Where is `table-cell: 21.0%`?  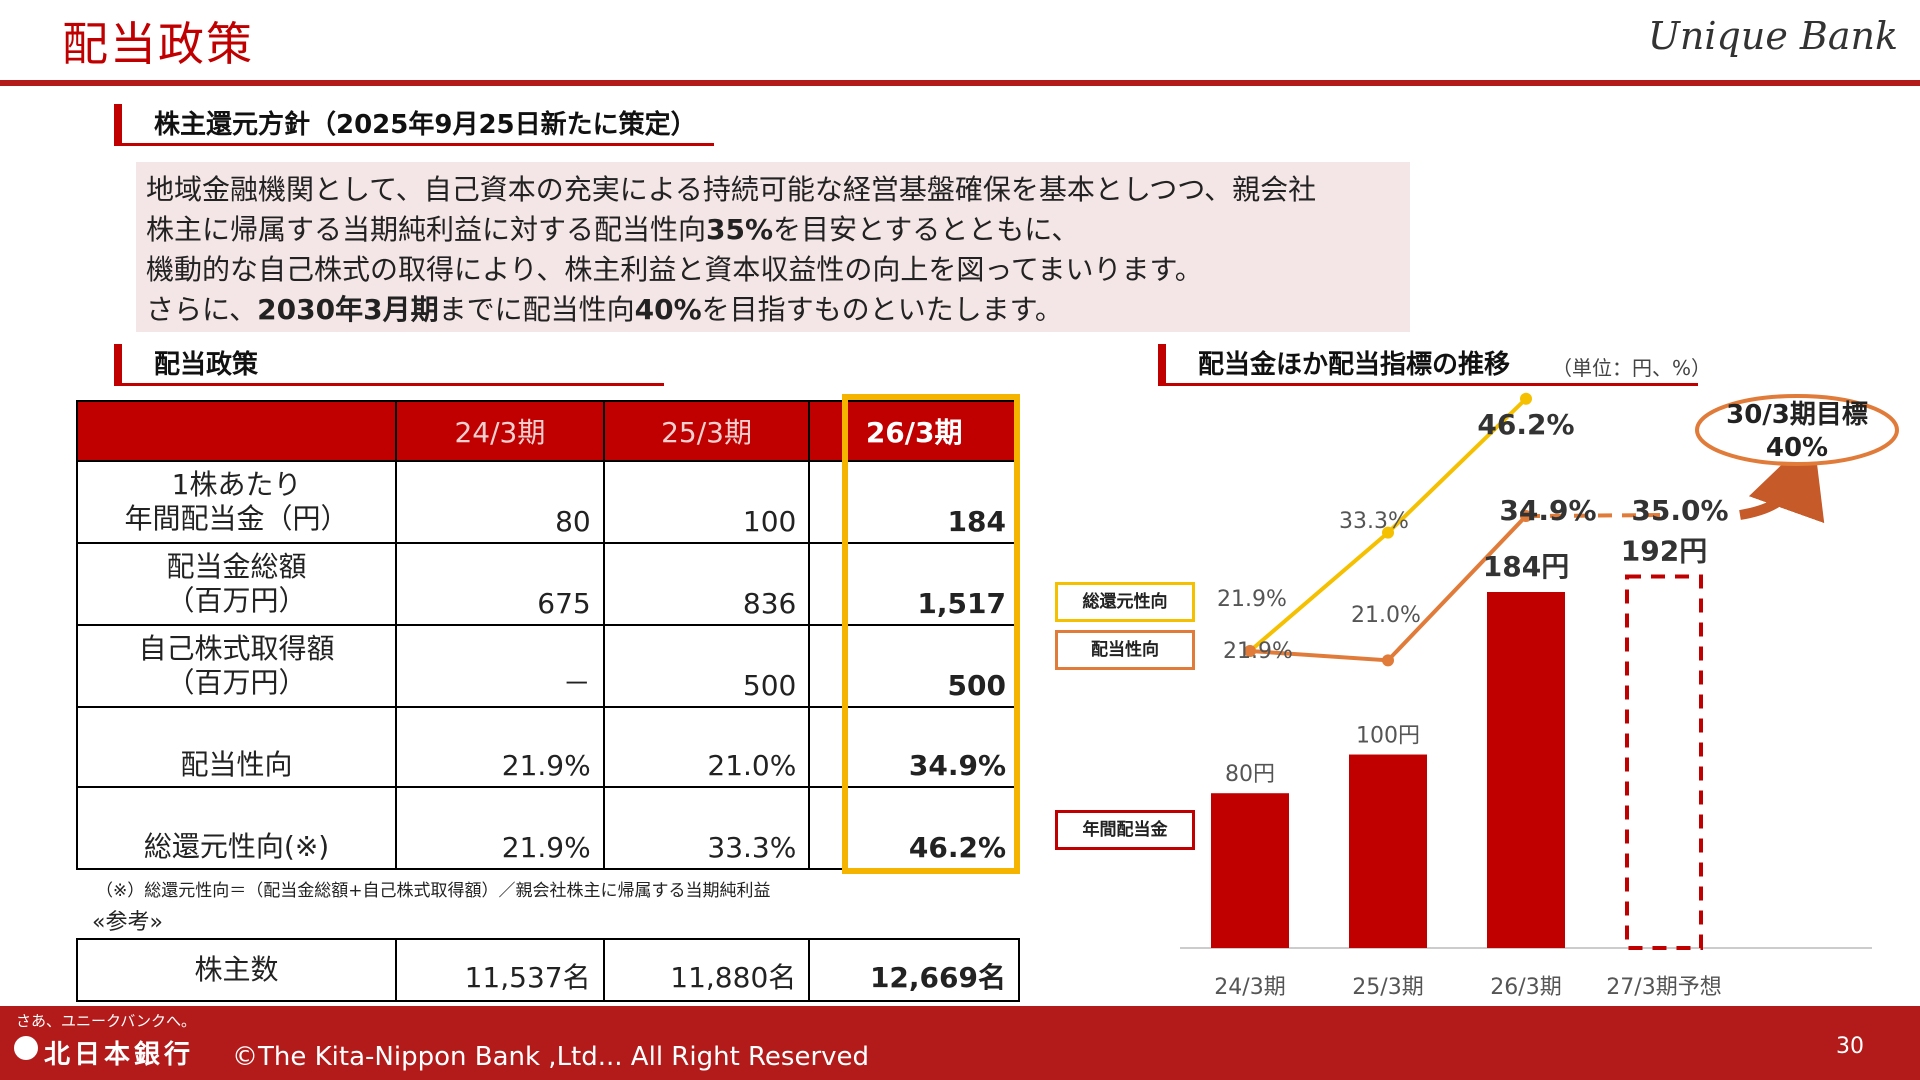
table-cell: 21.0% is located at coordinates (706, 747).